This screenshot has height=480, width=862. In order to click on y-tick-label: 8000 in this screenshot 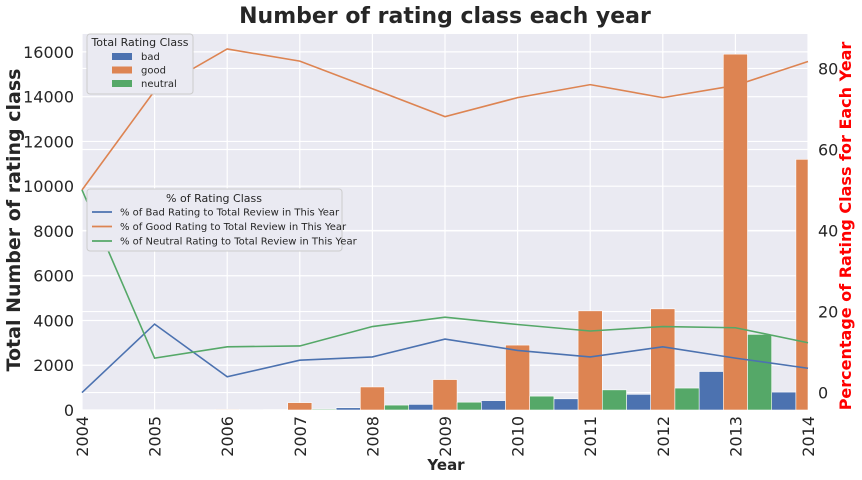, I will do `click(53, 231)`.